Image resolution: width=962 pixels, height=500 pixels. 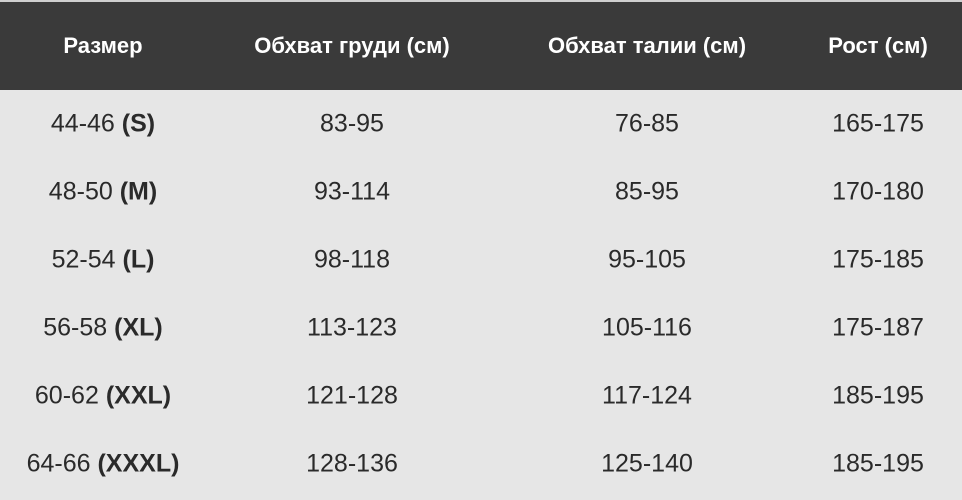 What do you see at coordinates (66, 395) in the screenshot?
I see `size-range: 60-62` at bounding box center [66, 395].